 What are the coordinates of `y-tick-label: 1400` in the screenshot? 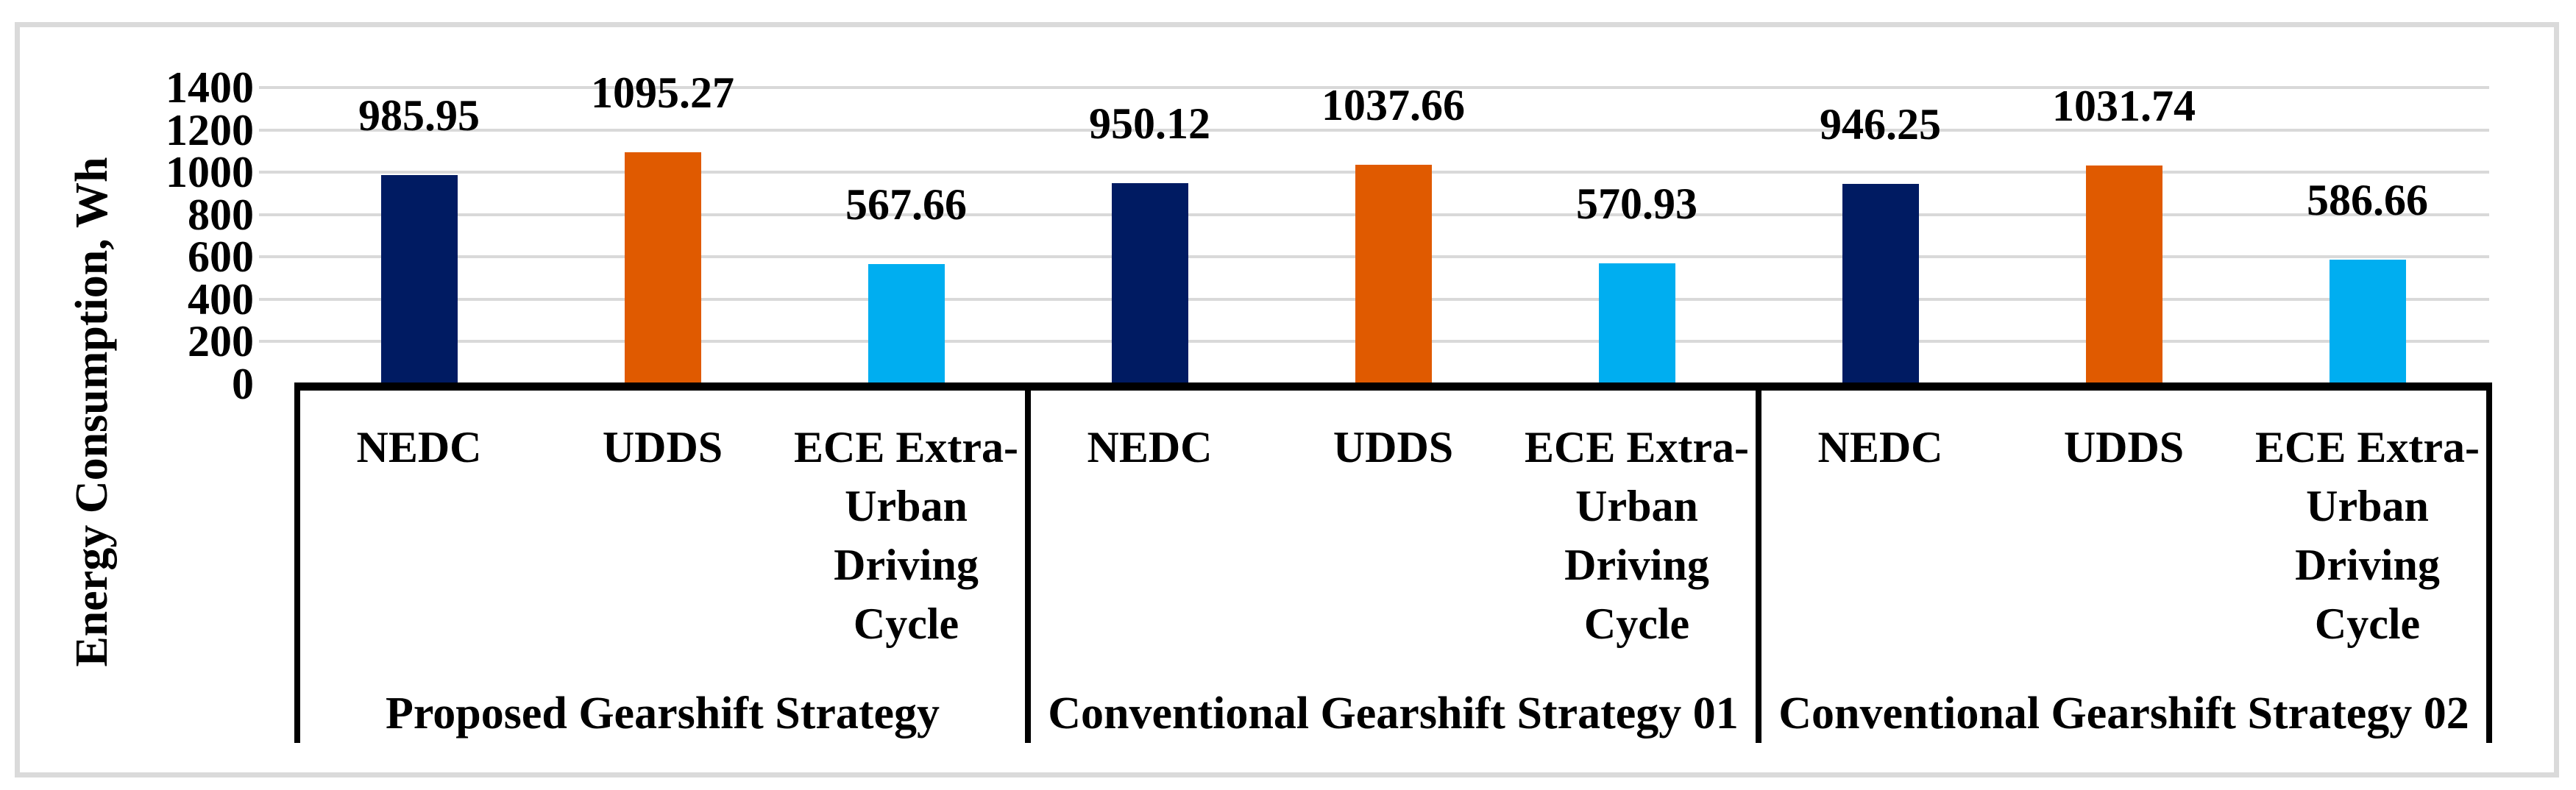 It's located at (210, 88).